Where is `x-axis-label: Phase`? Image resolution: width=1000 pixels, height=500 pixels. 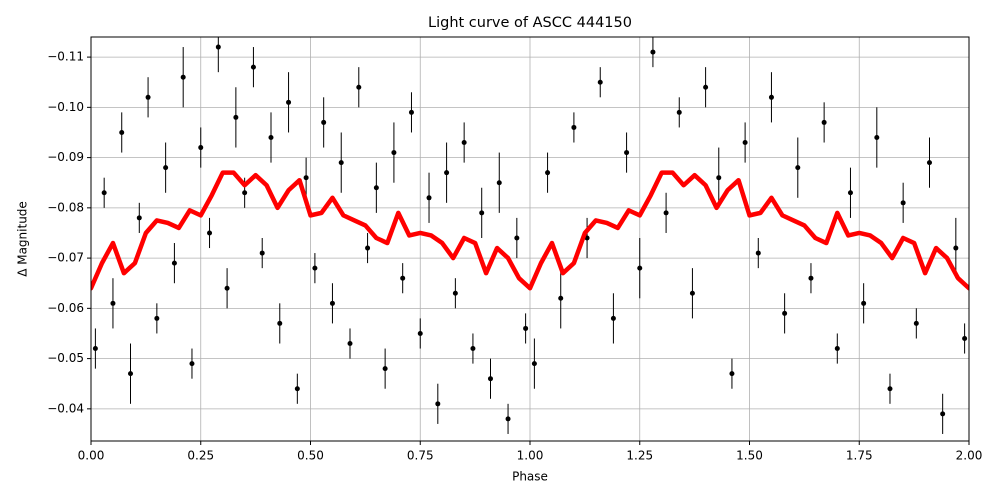
x-axis-label: Phase is located at coordinates (530, 477).